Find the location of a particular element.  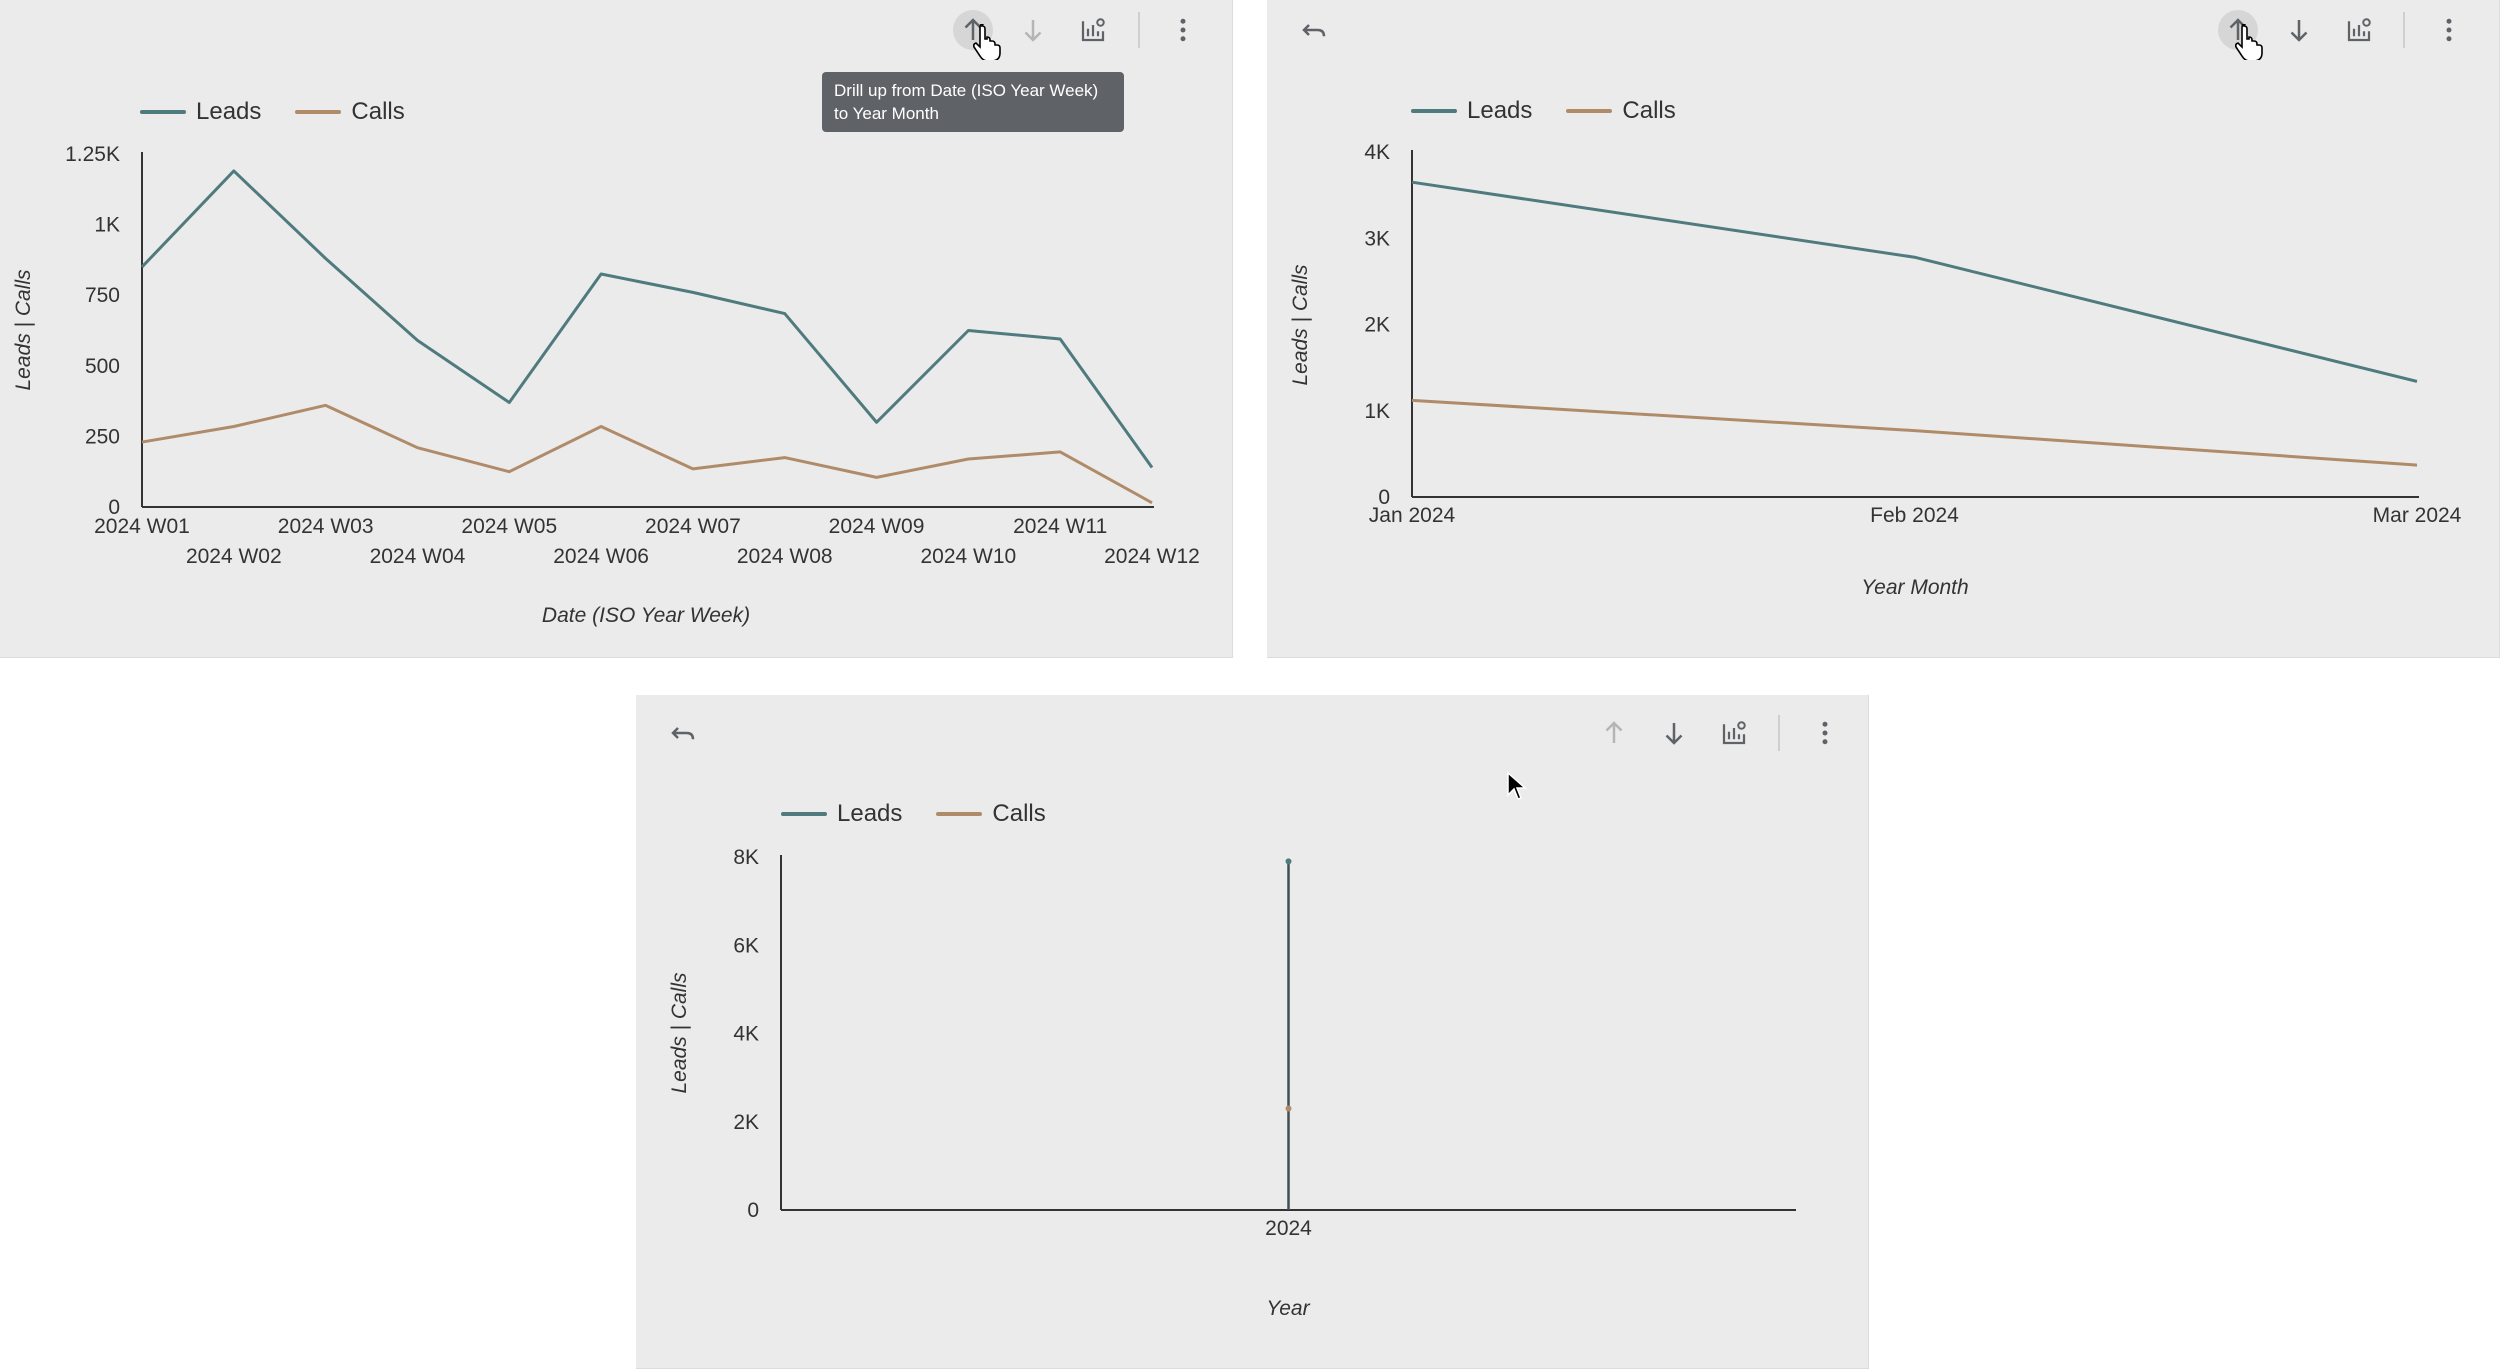

x-tick-label: 2024 W12 is located at coordinates (1152, 556).